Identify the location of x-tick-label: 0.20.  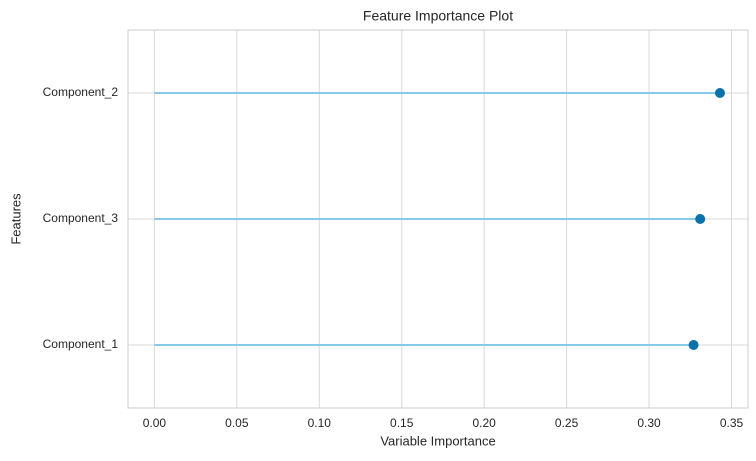
(484, 423).